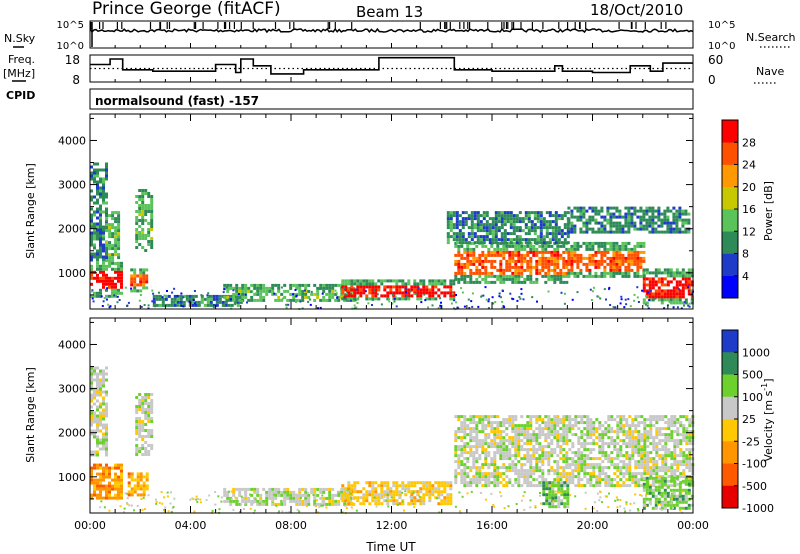  What do you see at coordinates (392, 298) in the screenshot?
I see `ground-scatter` at bounding box center [392, 298].